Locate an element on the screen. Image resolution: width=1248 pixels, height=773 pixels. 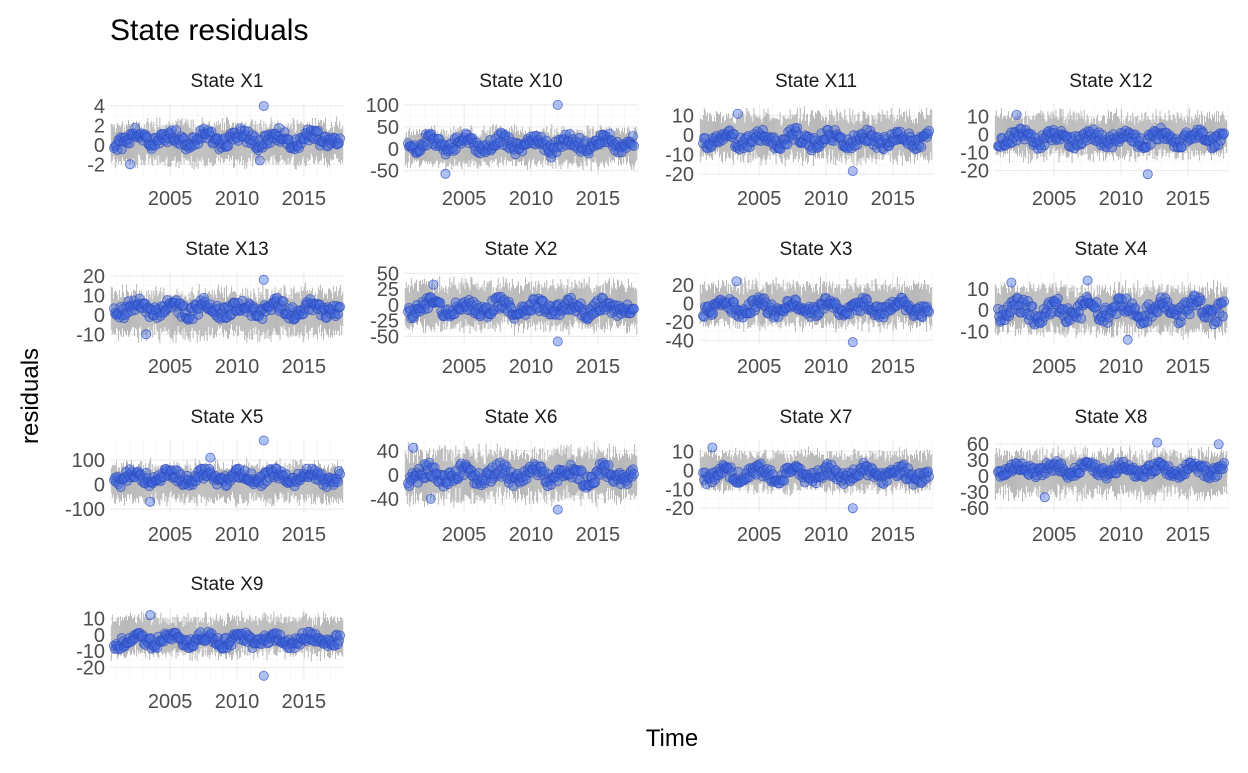
facet-strip-label: State X7 is located at coordinates (816, 417).